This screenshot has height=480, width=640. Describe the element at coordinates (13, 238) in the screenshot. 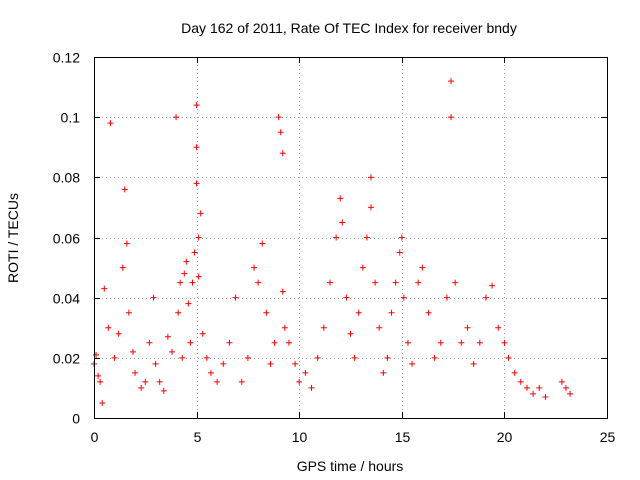

I see `y-axis-label: ROTI / TECUs` at that location.